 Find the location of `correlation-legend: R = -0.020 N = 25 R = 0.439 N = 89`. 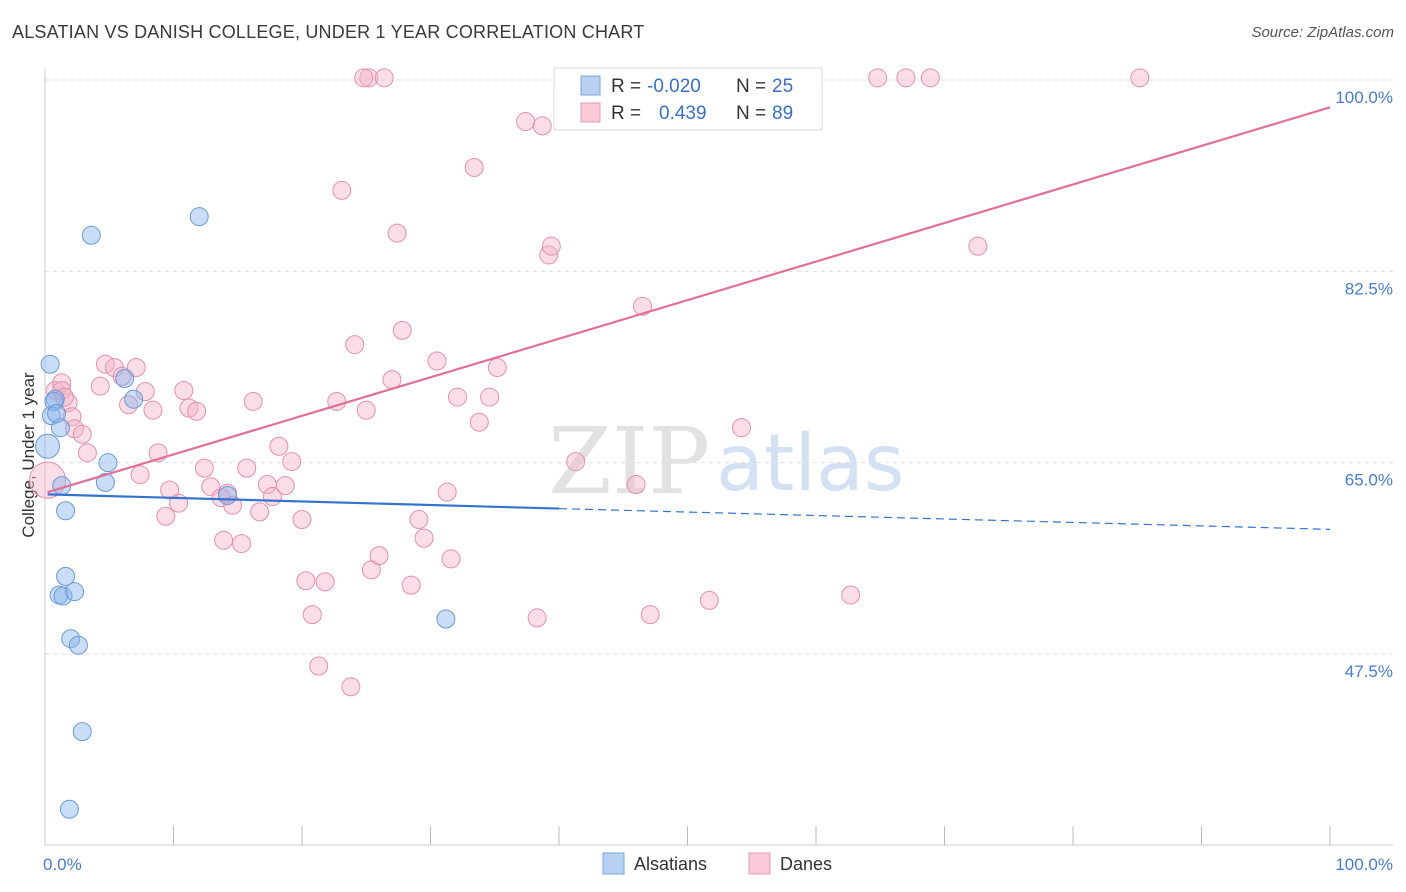

correlation-legend: R = -0.020 N = 25 R = 0.439 N = 89 is located at coordinates (688, 99).